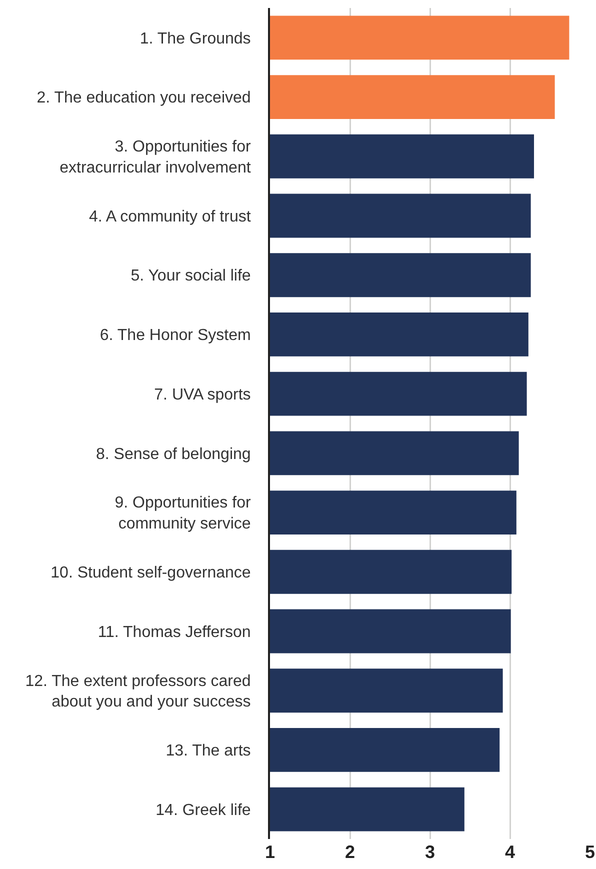 This screenshot has width=596, height=869. Describe the element at coordinates (270, 852) in the screenshot. I see `x-tick-label: 1` at that location.